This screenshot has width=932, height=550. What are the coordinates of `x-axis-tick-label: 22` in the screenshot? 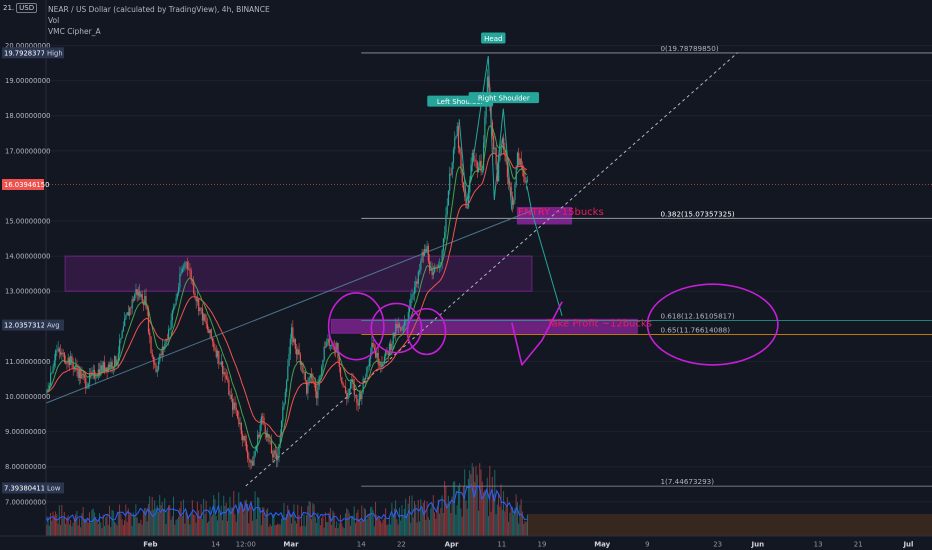 It's located at (401, 545).